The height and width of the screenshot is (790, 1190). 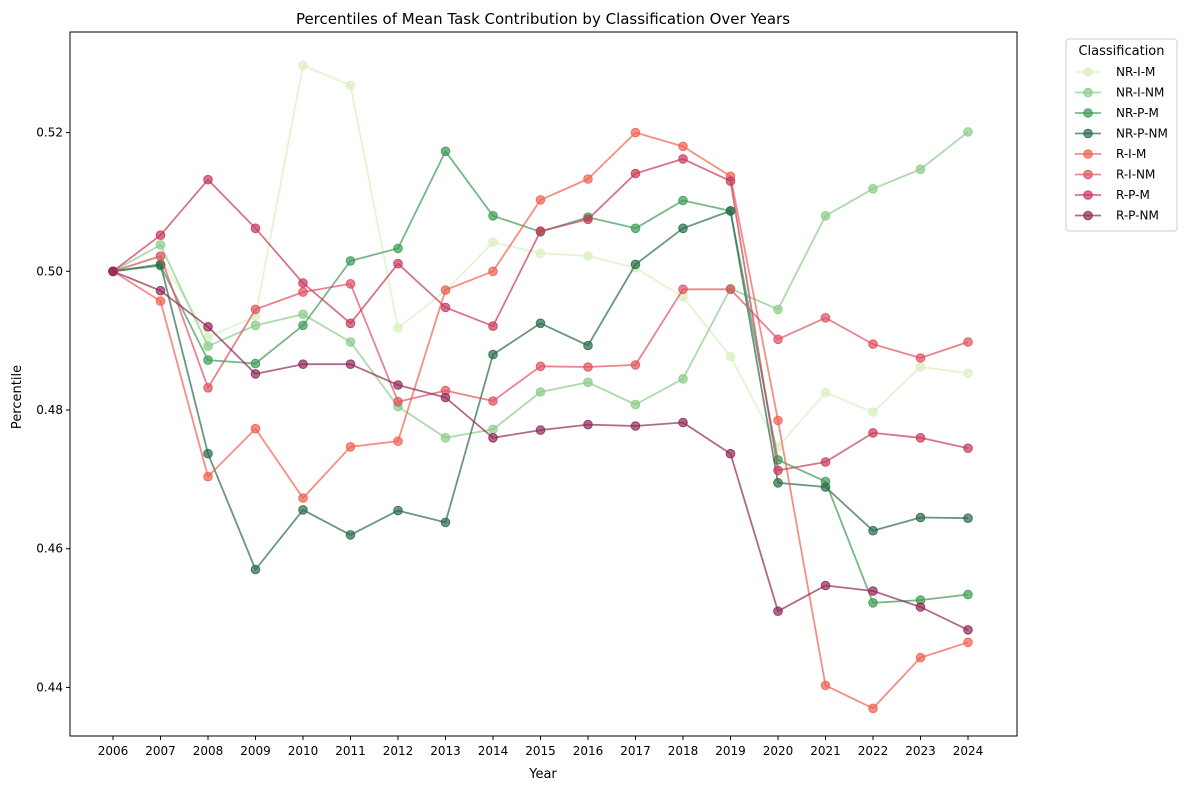 I want to click on y-tick-label: 0.50, so click(x=49, y=271).